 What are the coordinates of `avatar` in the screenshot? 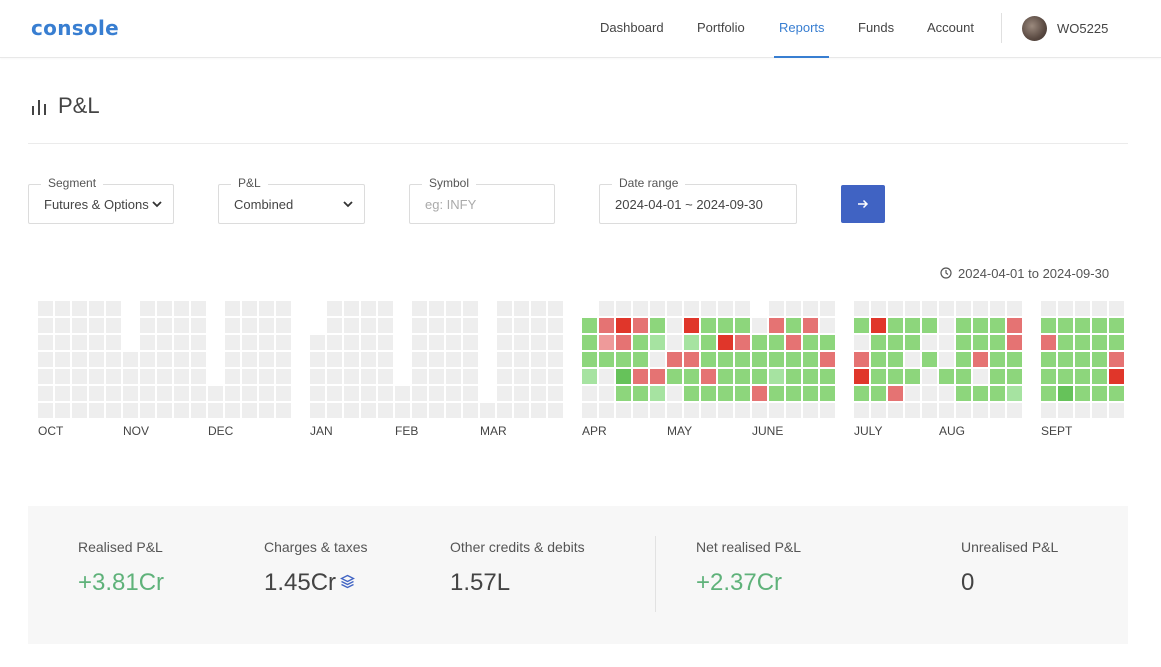 It's located at (1034, 28).